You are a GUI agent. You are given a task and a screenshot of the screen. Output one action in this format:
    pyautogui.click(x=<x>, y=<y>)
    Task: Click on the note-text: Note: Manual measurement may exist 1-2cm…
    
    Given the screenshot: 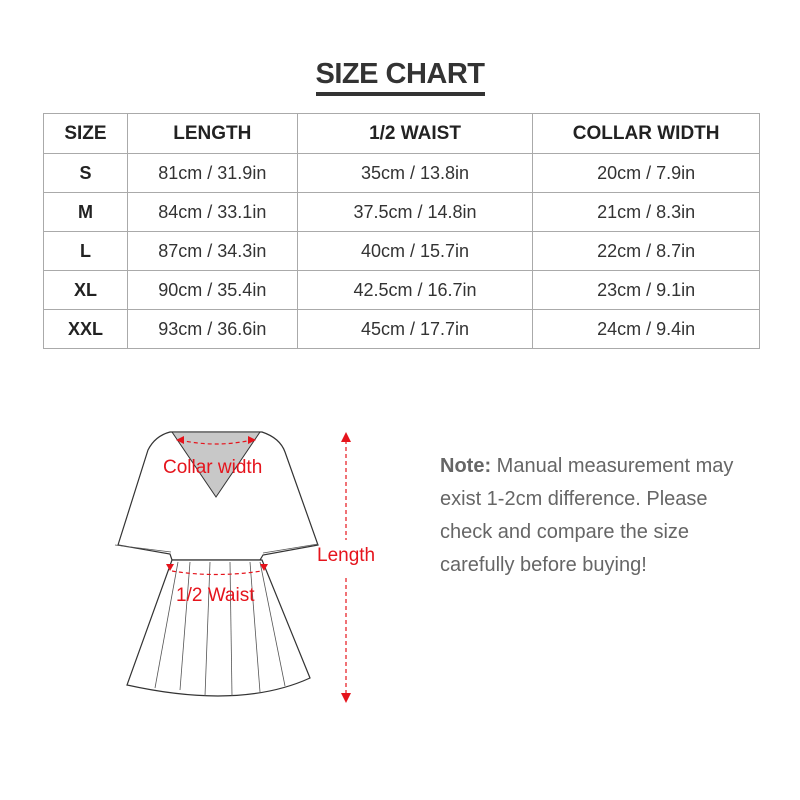 What is the action you would take?
    pyautogui.click(x=600, y=516)
    